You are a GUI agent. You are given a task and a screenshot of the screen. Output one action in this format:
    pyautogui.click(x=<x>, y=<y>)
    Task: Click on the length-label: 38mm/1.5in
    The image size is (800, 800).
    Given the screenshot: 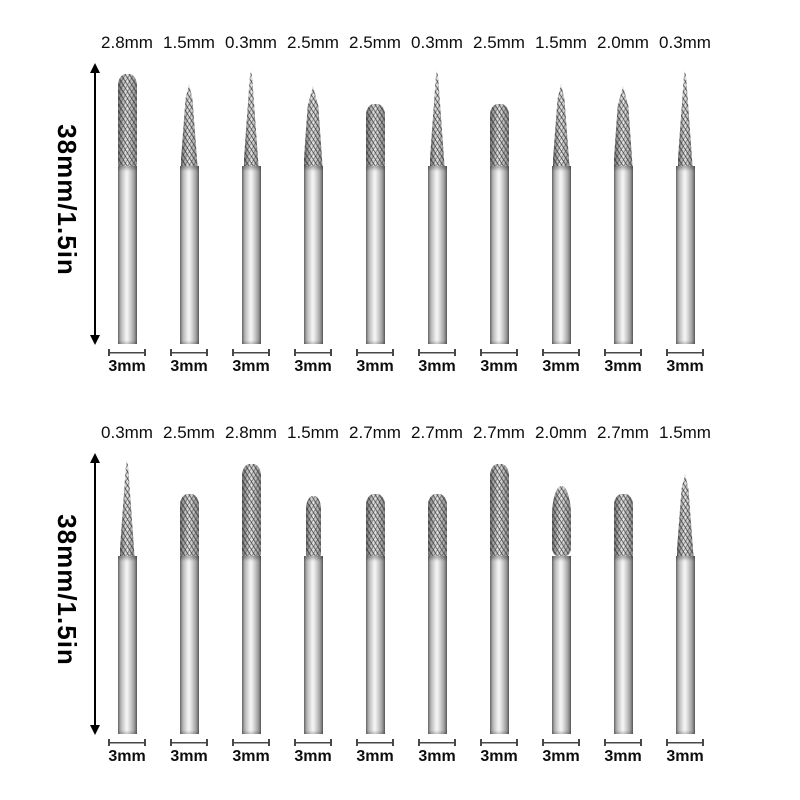 What is the action you would take?
    pyautogui.click(x=67, y=590)
    